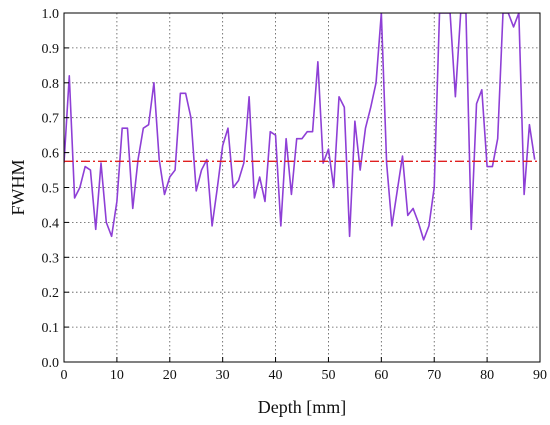 Image resolution: width=550 pixels, height=425 pixels. What do you see at coordinates (51, 328) in the screenshot?
I see `y-tick-label: 0.1` at bounding box center [51, 328].